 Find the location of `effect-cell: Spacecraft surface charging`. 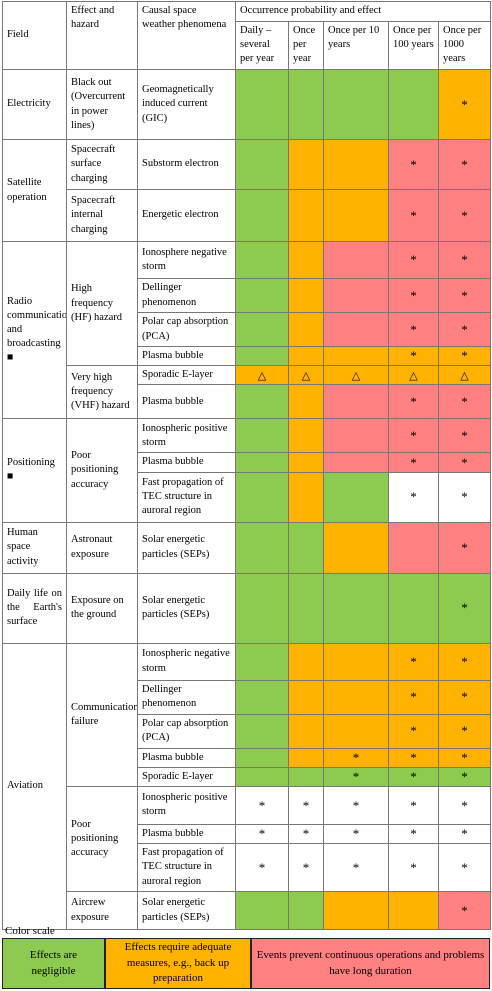

effect-cell: Spacecraft surface charging is located at coordinates (102, 164).